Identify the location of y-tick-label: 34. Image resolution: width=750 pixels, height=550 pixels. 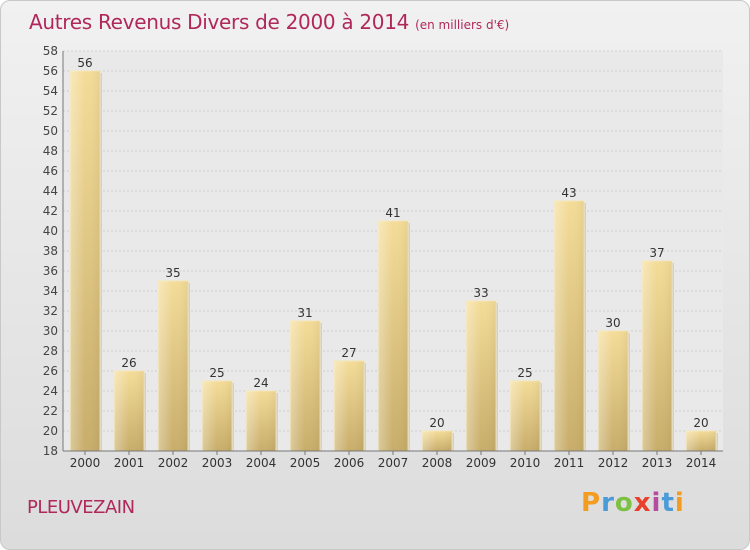
(50, 291).